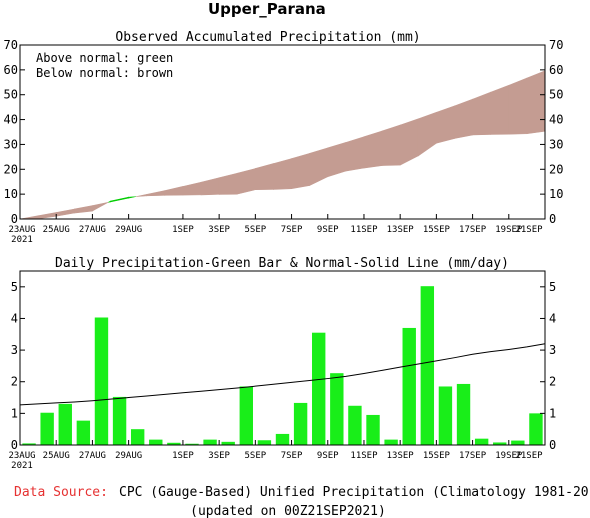  What do you see at coordinates (267, 9) in the screenshot?
I see `page-title: Upper_Parana` at bounding box center [267, 9].